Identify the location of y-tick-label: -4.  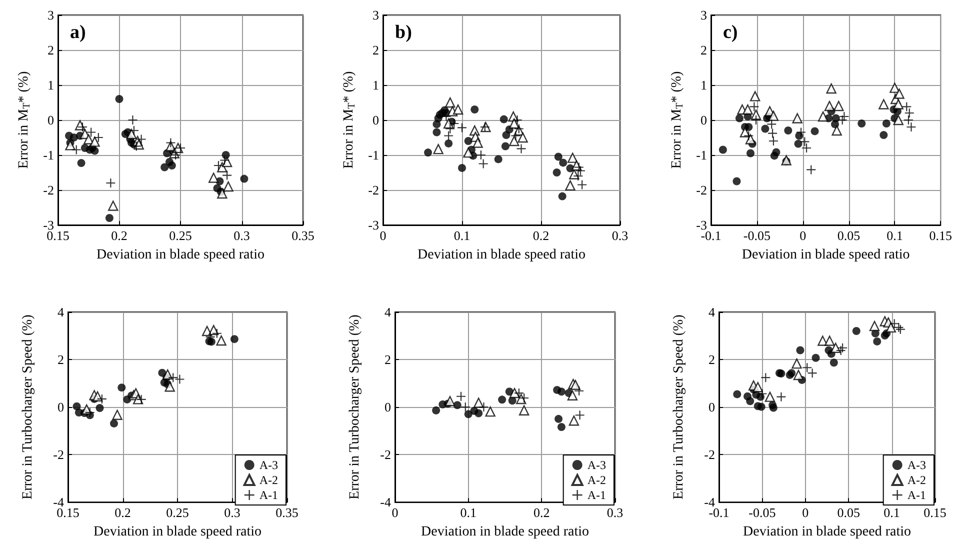
(386, 502).